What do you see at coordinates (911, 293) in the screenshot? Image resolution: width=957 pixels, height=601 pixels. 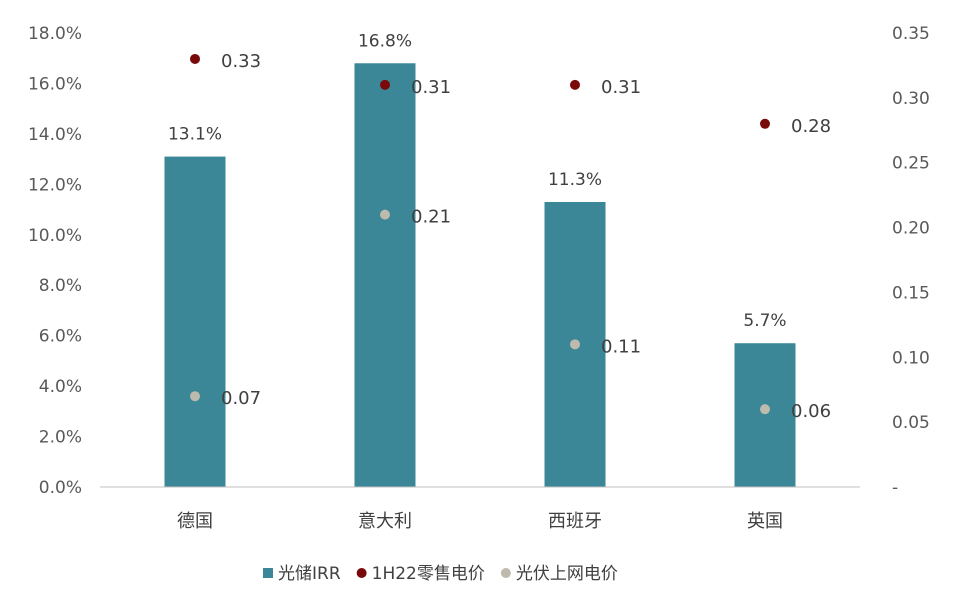 I see `right-tick-label: 0.15` at bounding box center [911, 293].